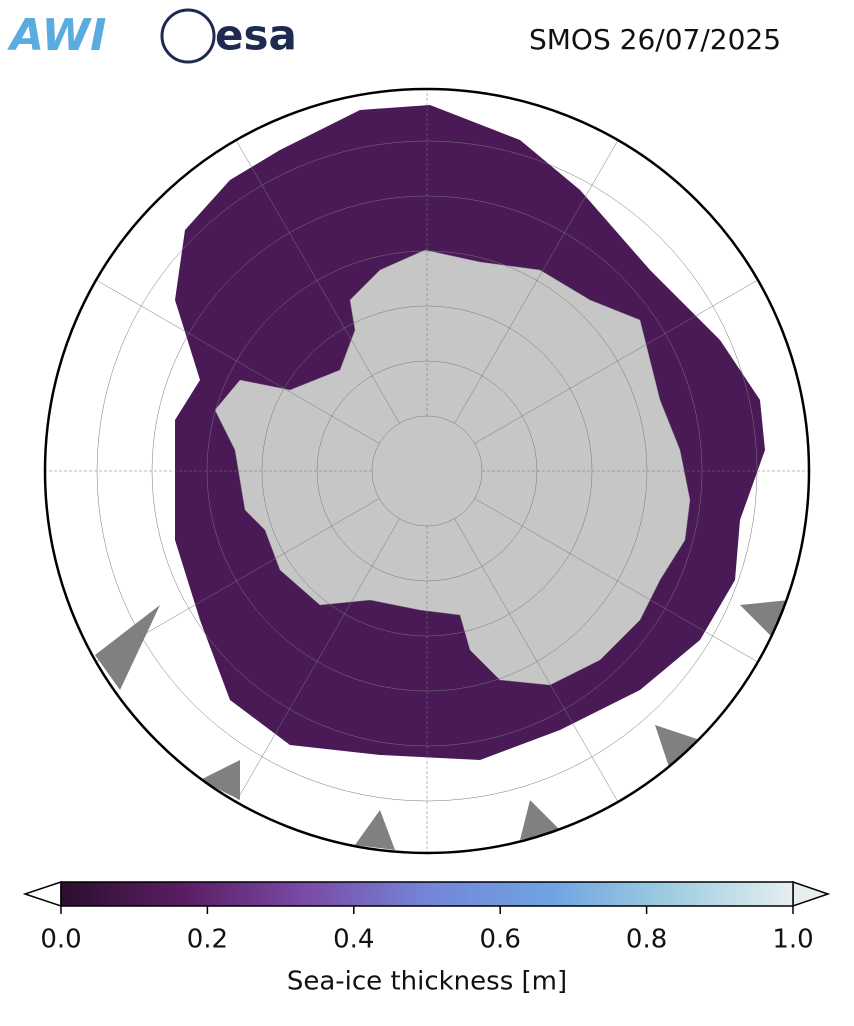  Describe the element at coordinates (655, 39) in the screenshot. I see `map-title: SMOS 26/07/2025` at that location.